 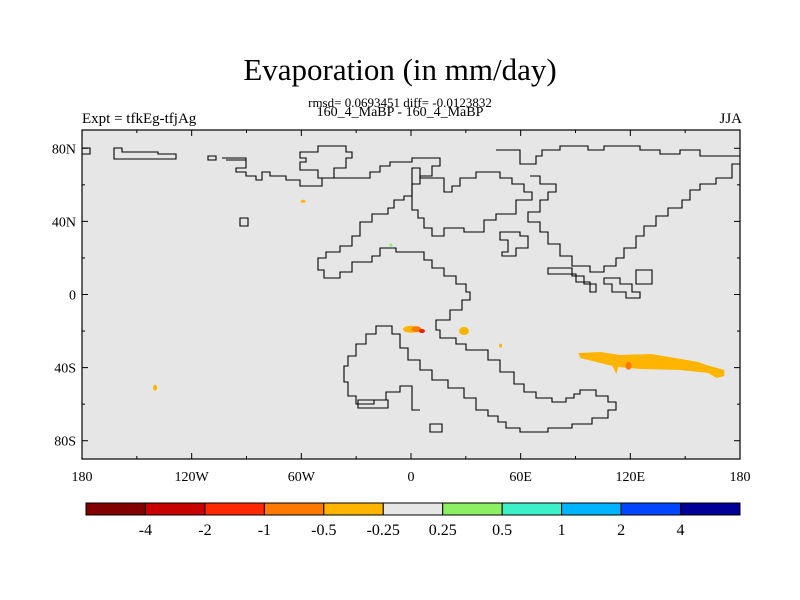 I want to click on coastline-island-box, so click(x=644, y=277).